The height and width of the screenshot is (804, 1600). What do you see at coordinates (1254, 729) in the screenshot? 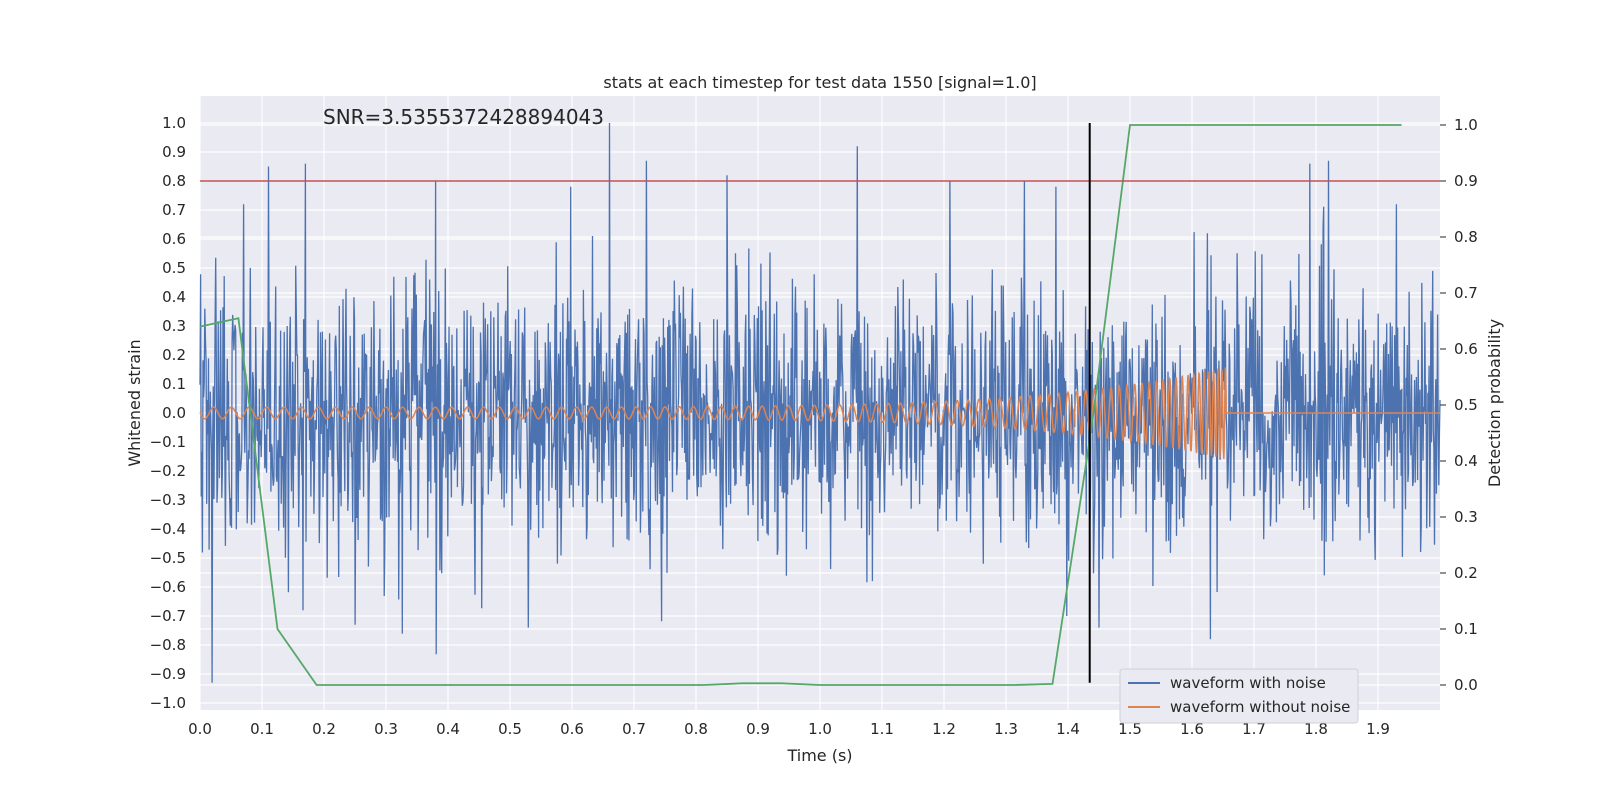
I see `x-tick-label: 1.7` at bounding box center [1254, 729].